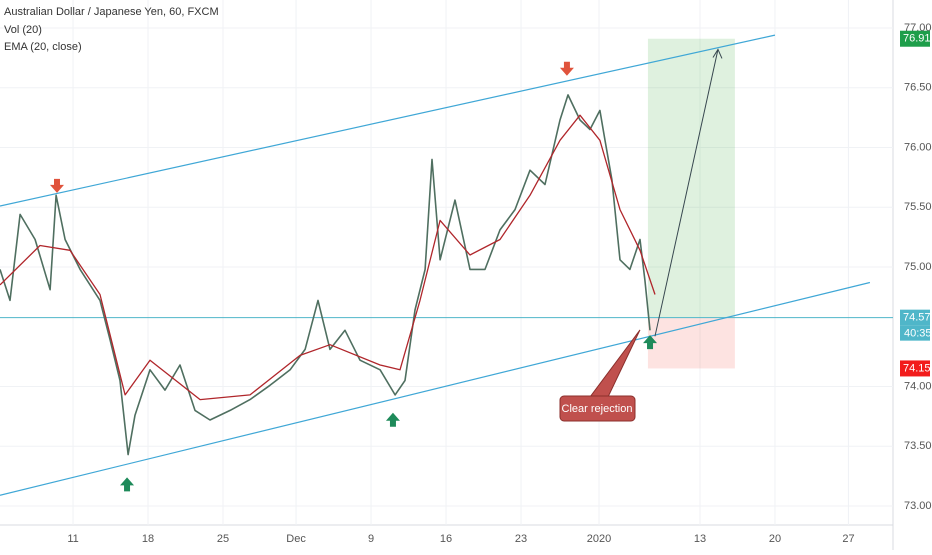 The height and width of the screenshot is (555, 932). I want to click on x-tick-label: 25, so click(223, 539).